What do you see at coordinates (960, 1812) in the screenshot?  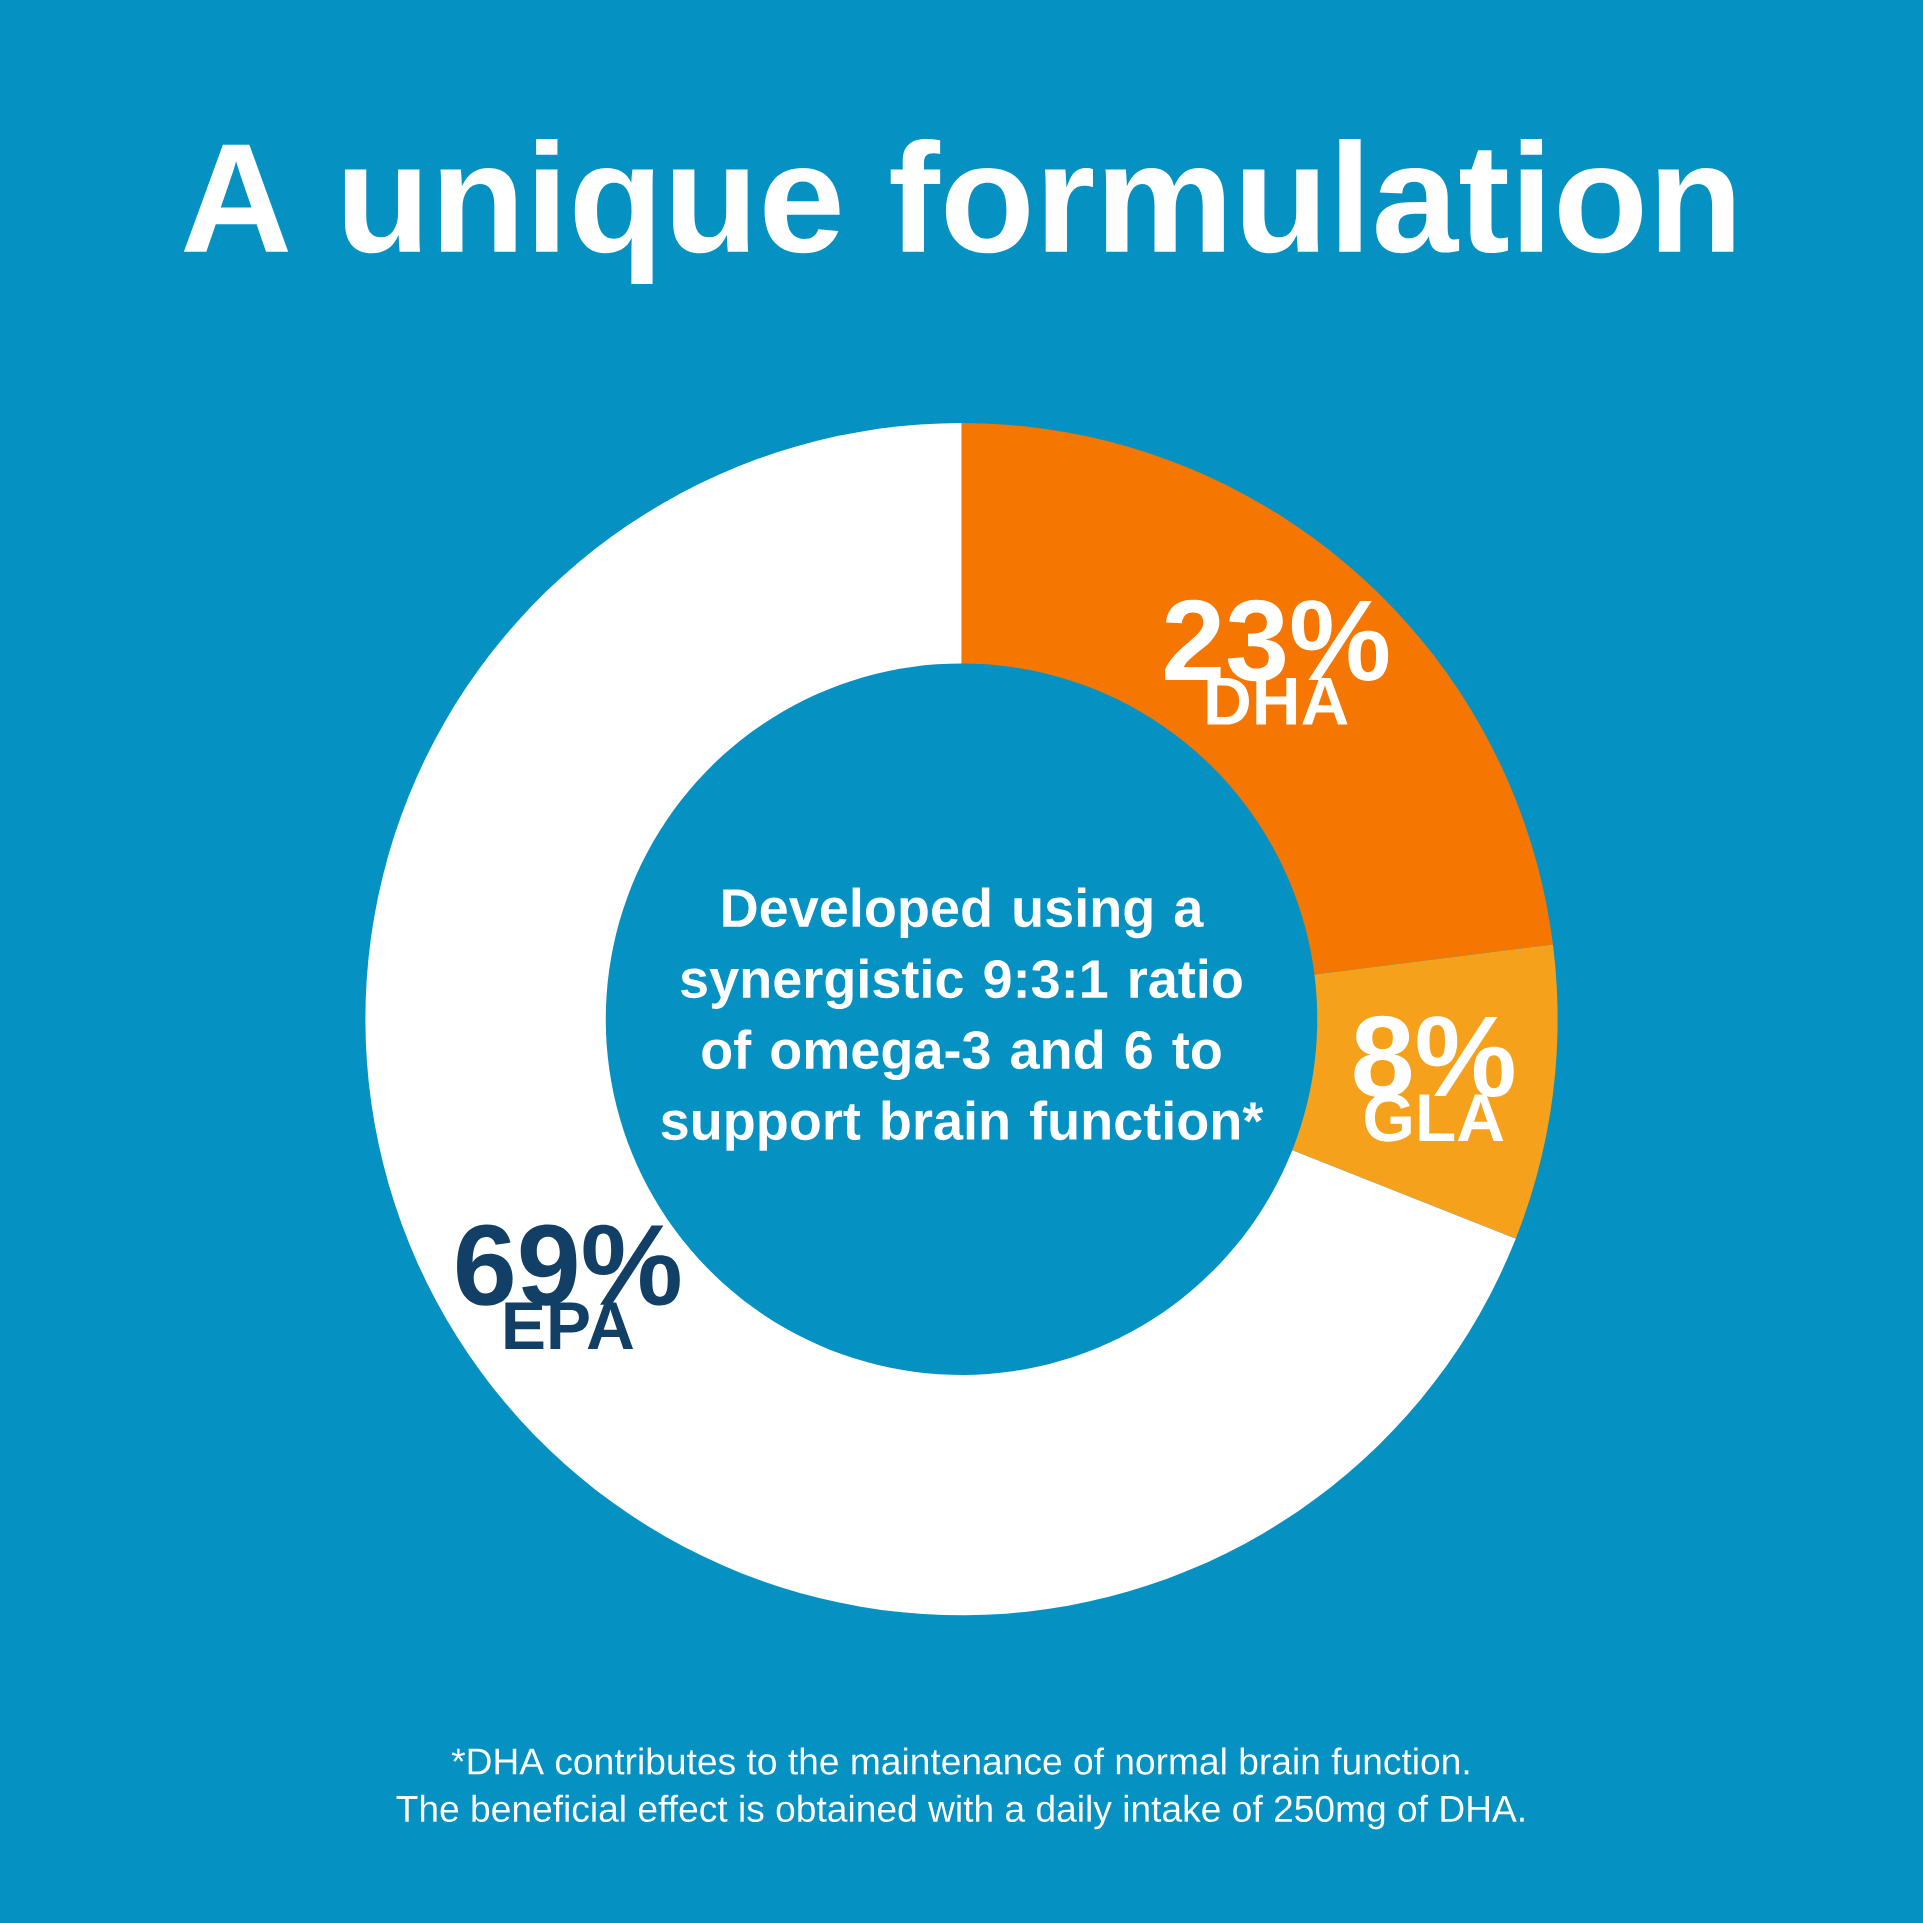 I see `text: The beneficial effect is obtained with a daily intake of 250mg of DHA.` at bounding box center [960, 1812].